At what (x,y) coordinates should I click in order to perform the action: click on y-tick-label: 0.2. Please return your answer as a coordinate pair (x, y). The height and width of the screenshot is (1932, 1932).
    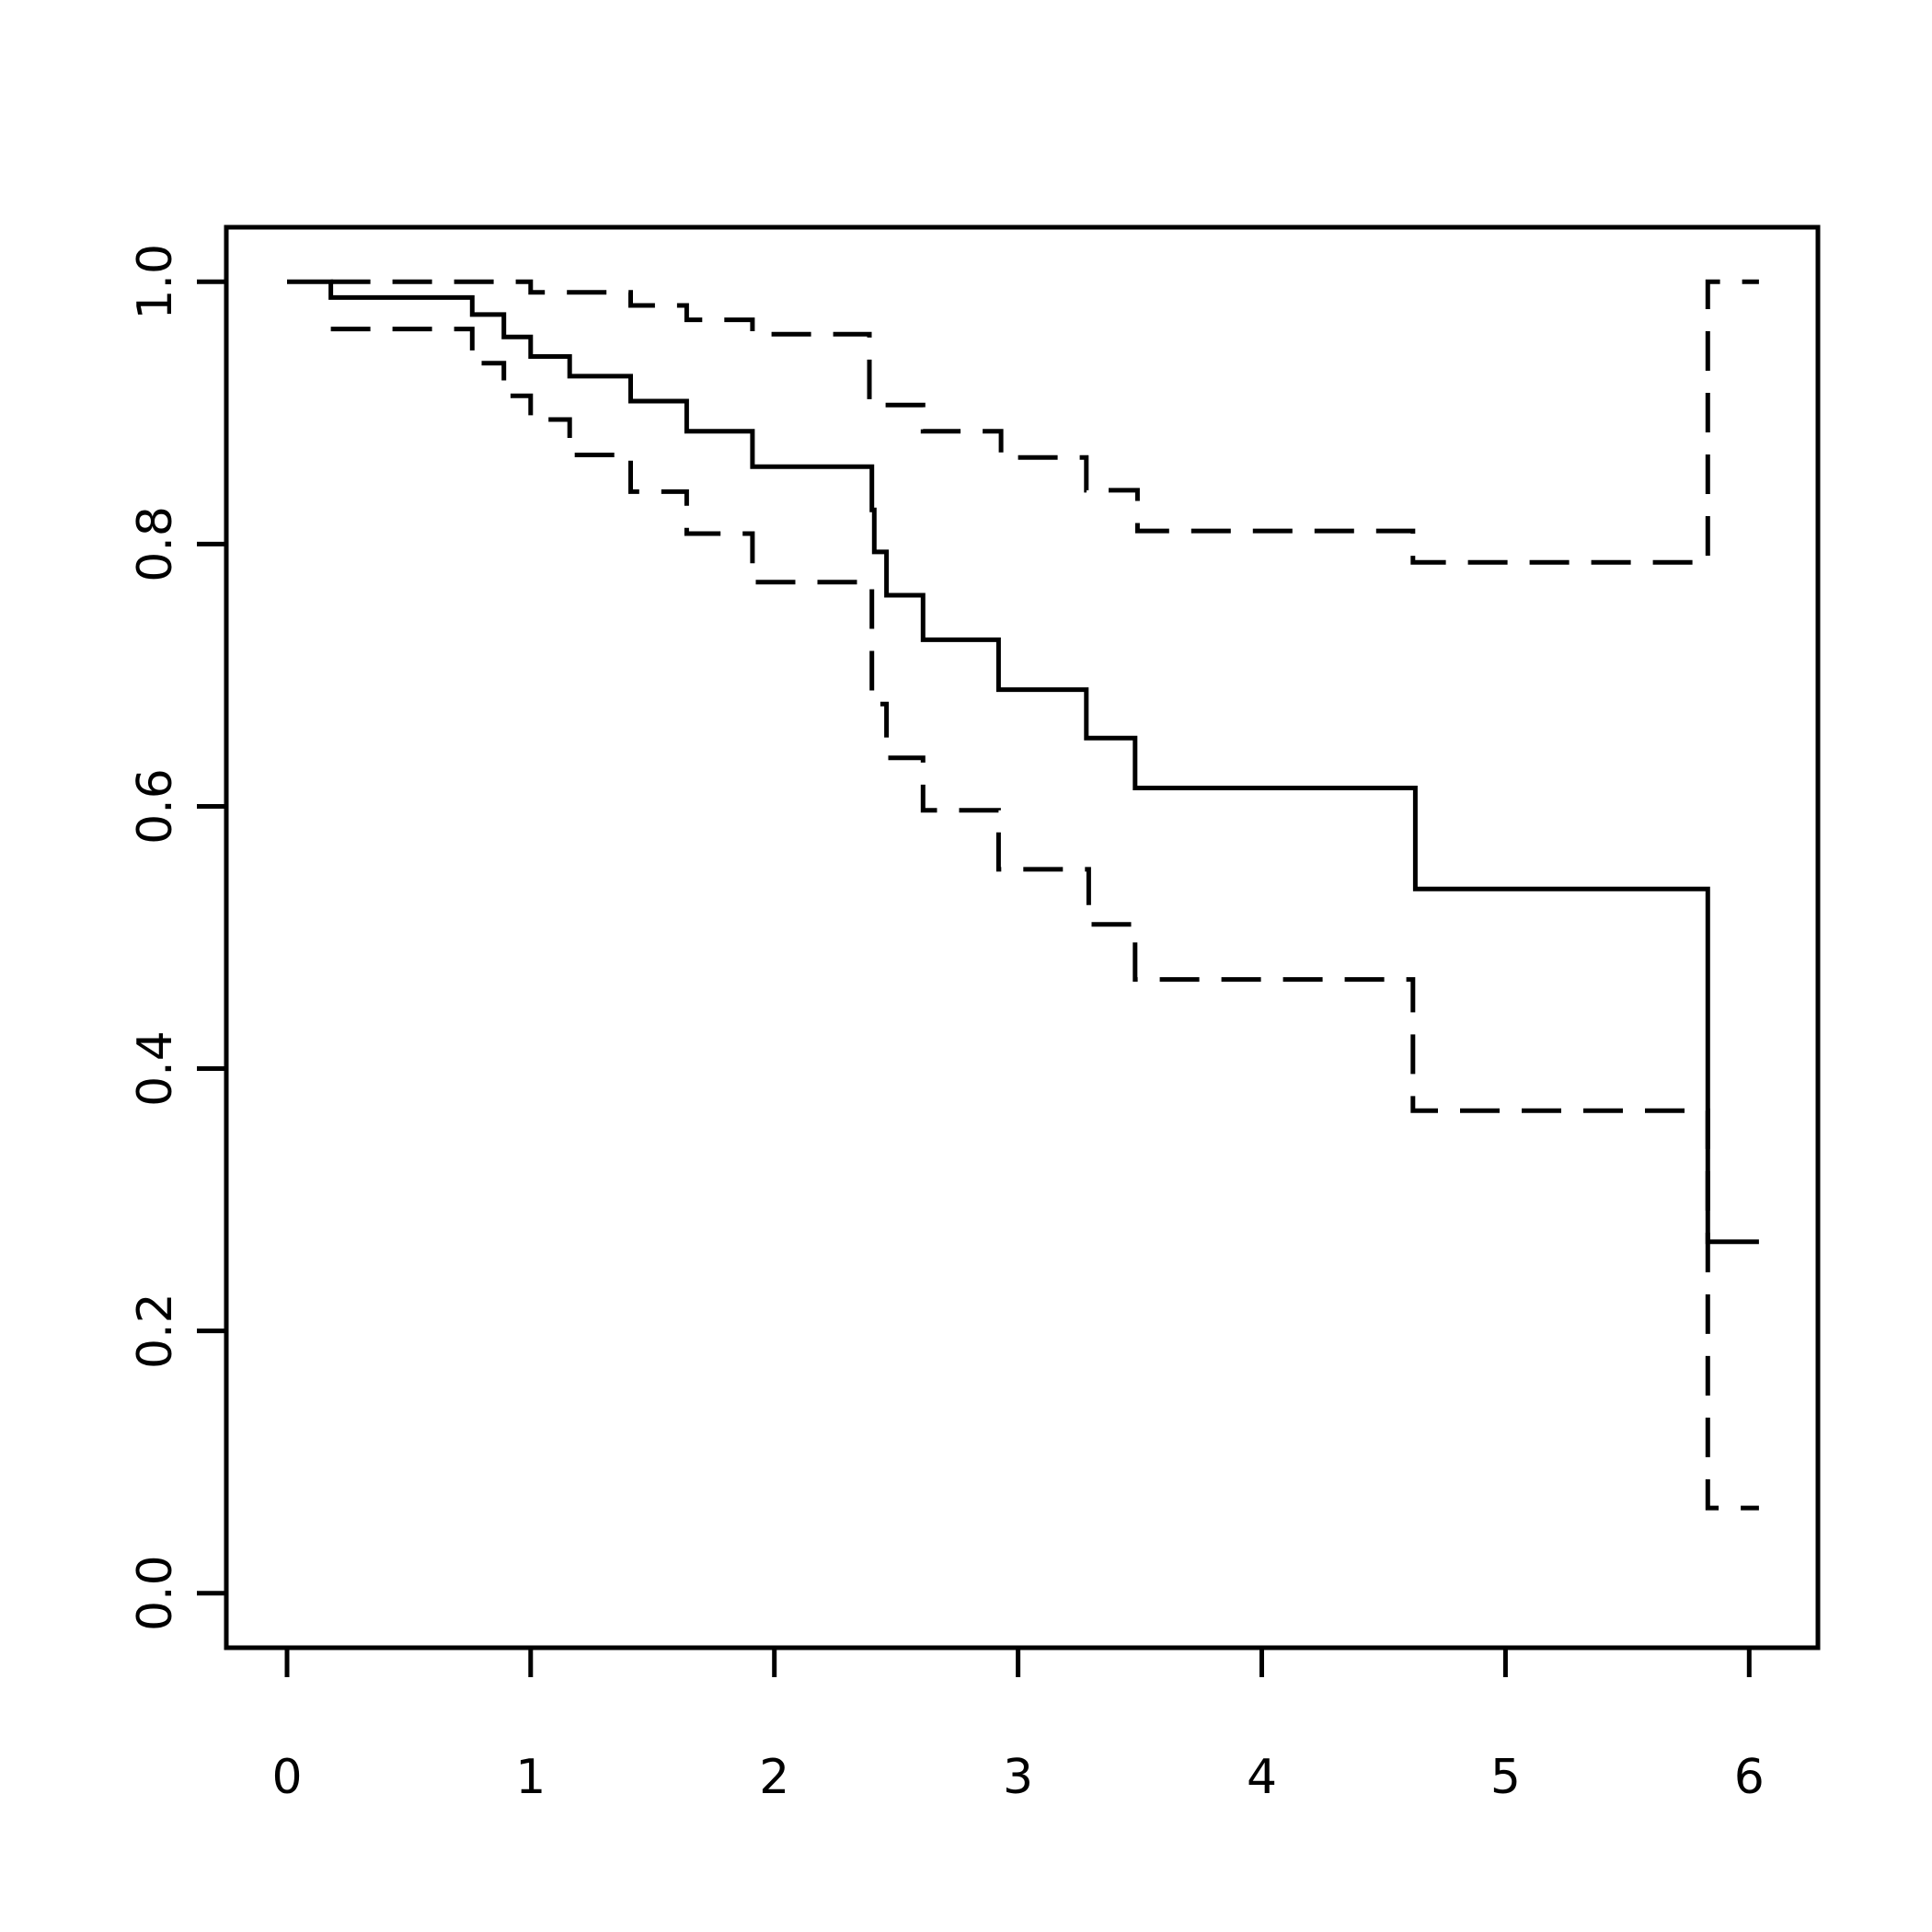
    Looking at the image, I should click on (155, 1331).